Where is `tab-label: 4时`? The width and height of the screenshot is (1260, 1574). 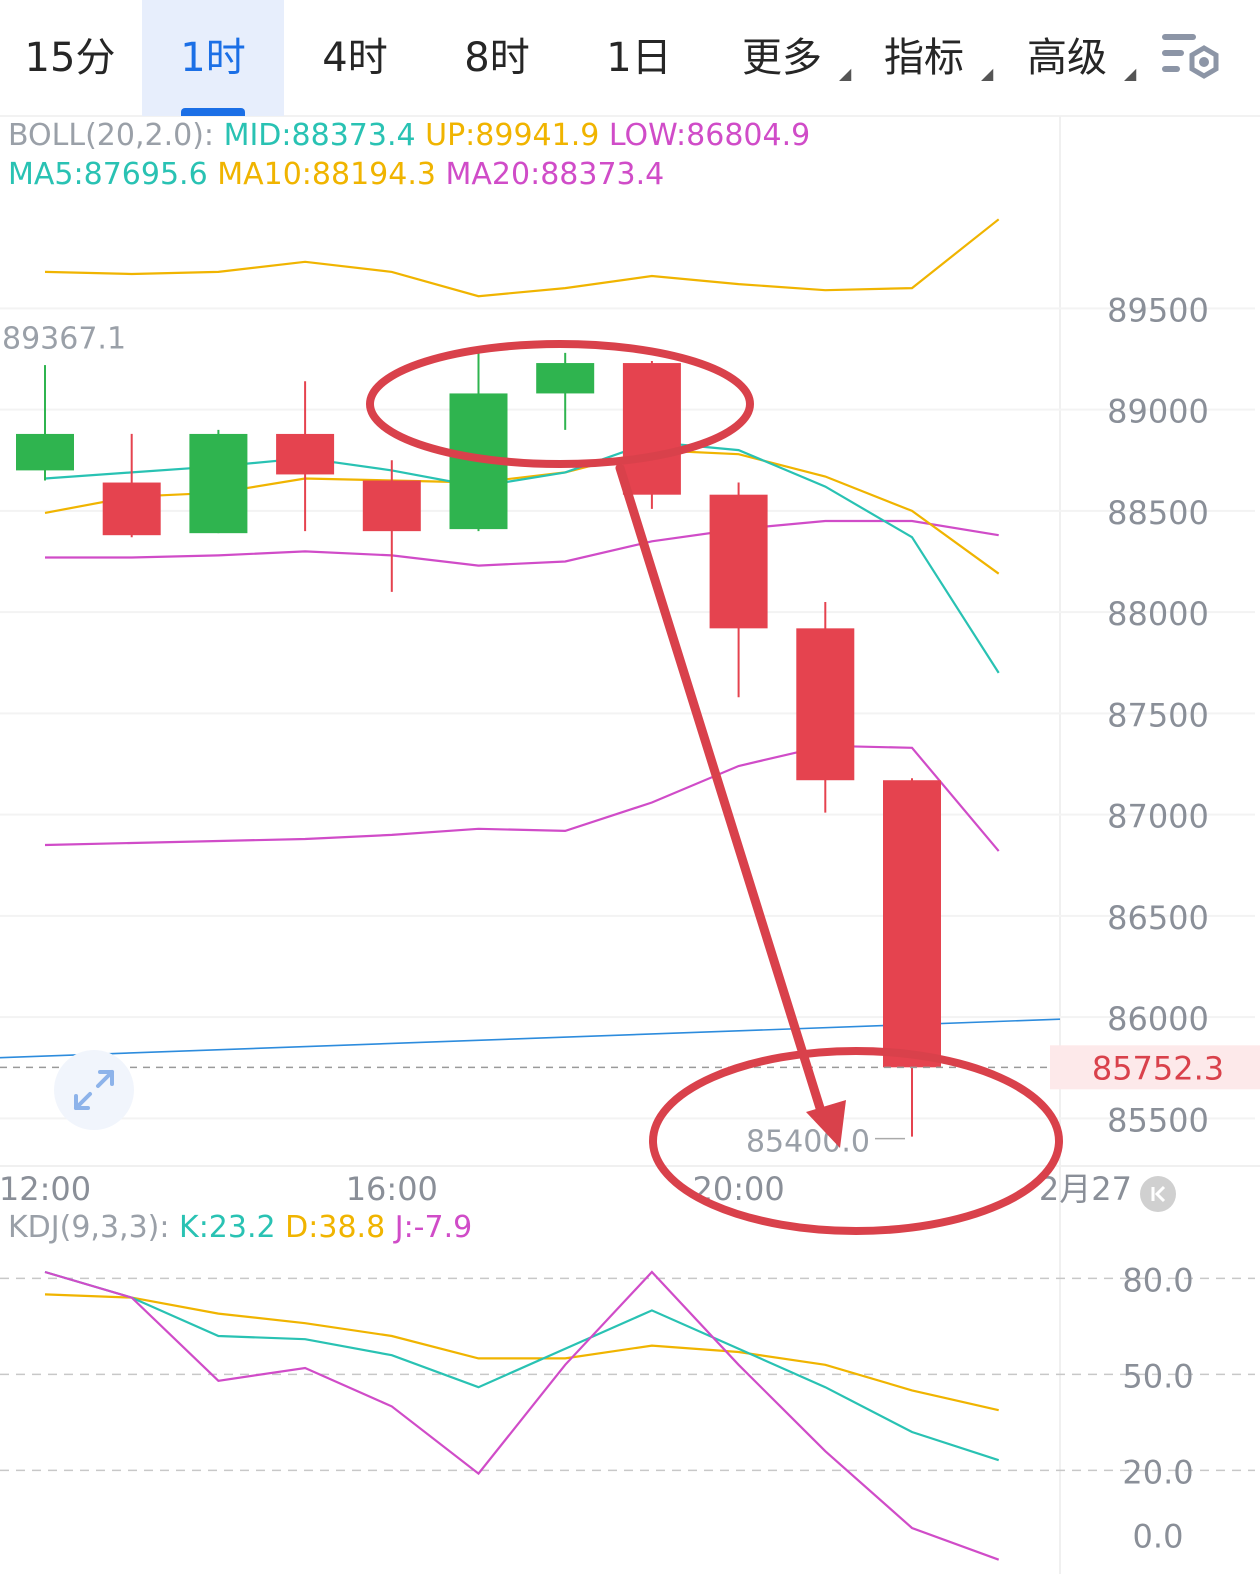 tab-label: 4时 is located at coordinates (355, 58).